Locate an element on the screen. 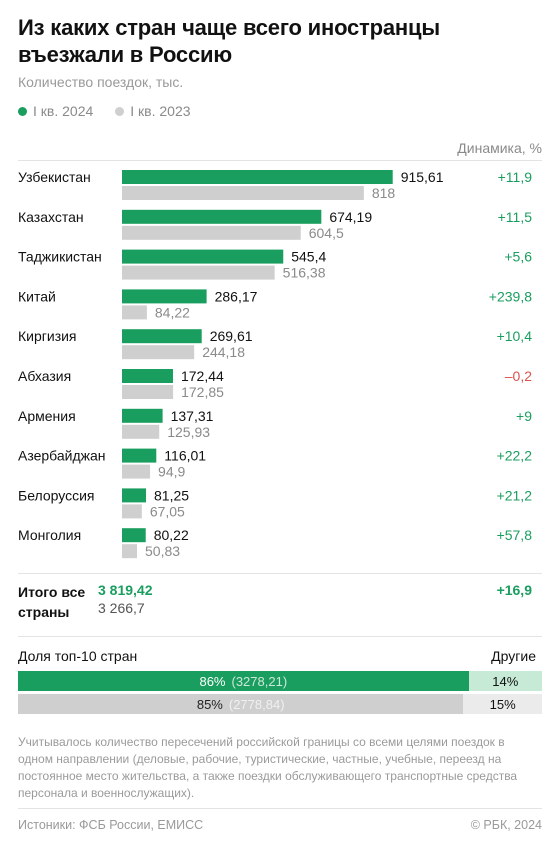 This screenshot has height=848, width=560. share-percent-2023: 85% is located at coordinates (209, 704).